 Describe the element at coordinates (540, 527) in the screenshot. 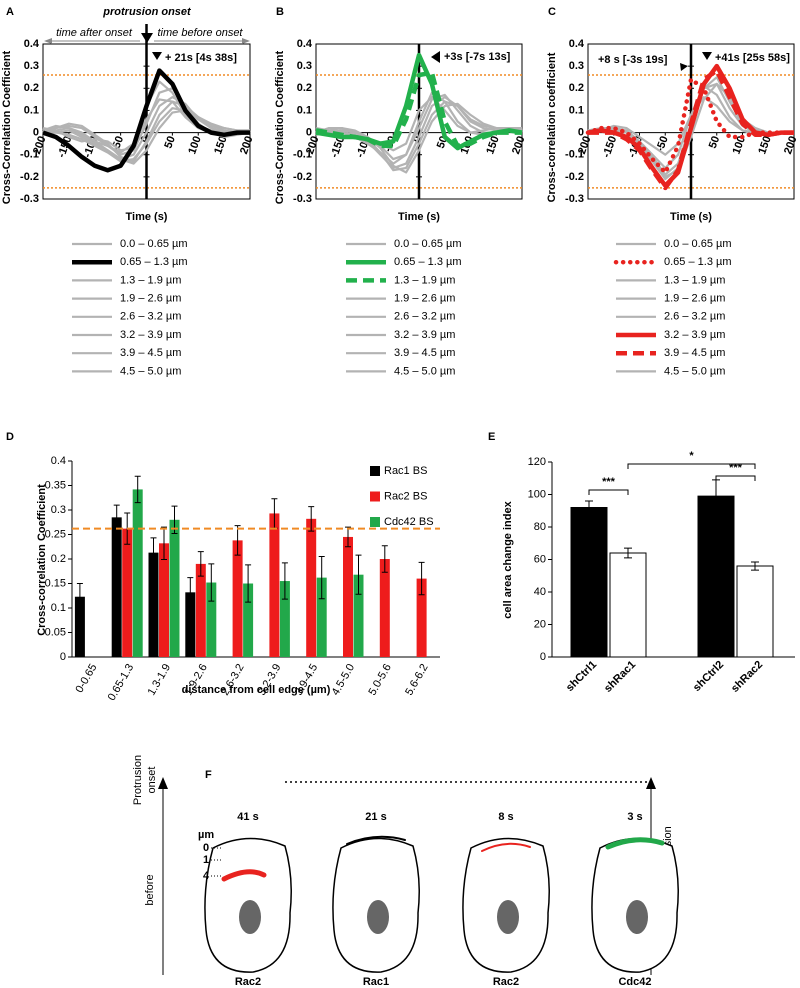

I see `y-tick-label: 80` at that location.